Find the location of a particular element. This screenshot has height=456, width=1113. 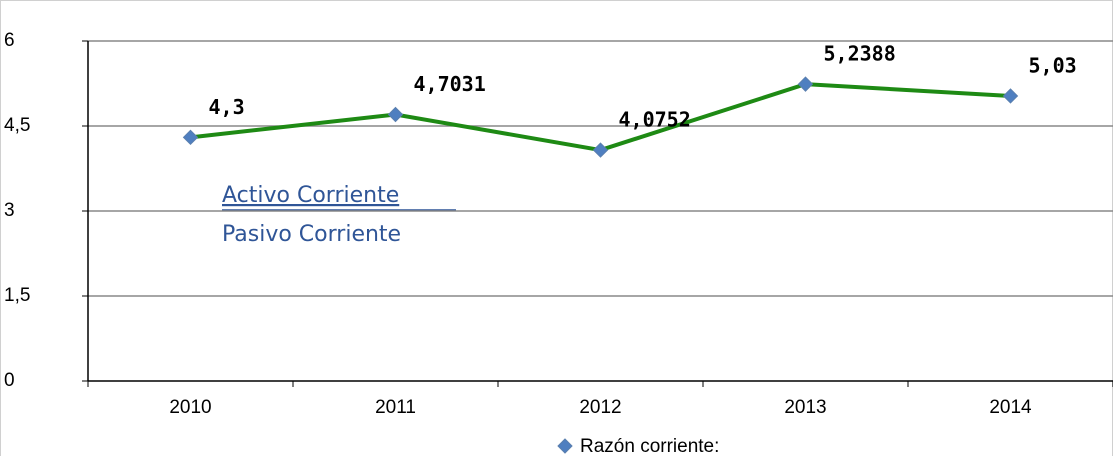

data-label: 5,2388 is located at coordinates (860, 54).